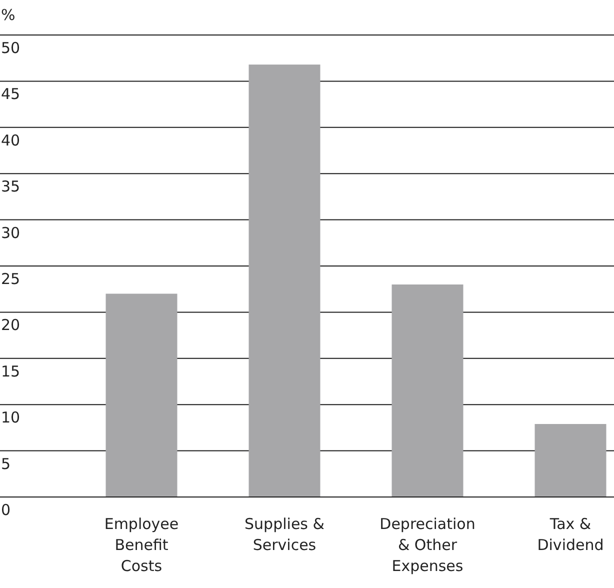 Image resolution: width=614 pixels, height=588 pixels. What do you see at coordinates (10, 48) in the screenshot?
I see `y-tick-label: 50` at bounding box center [10, 48].